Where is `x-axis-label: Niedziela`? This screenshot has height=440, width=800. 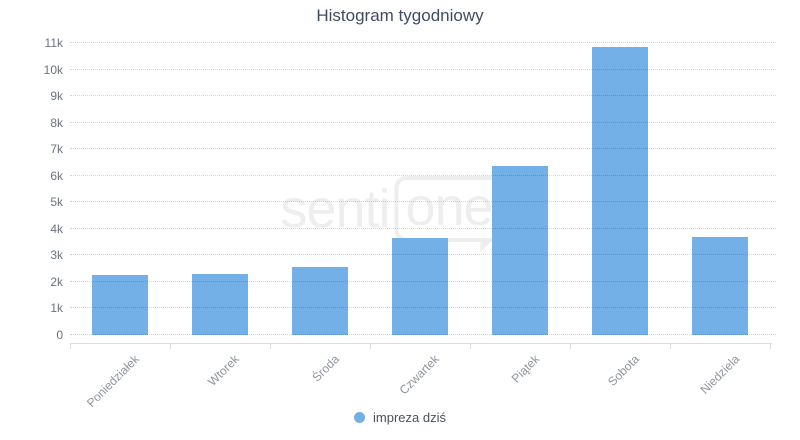 x-axis-label: Niedziela is located at coordinates (719, 374).